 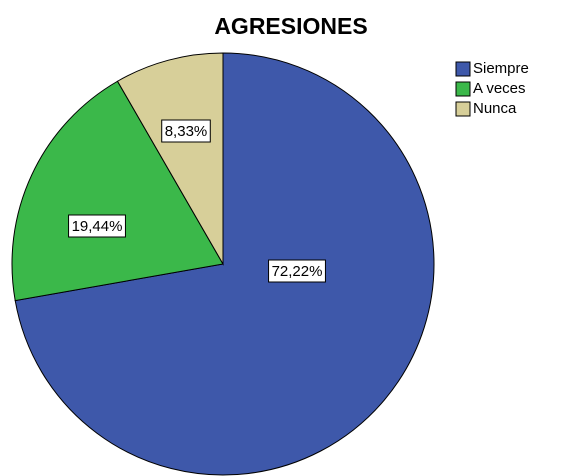 I want to click on value-label: 19,44%, so click(x=97, y=226).